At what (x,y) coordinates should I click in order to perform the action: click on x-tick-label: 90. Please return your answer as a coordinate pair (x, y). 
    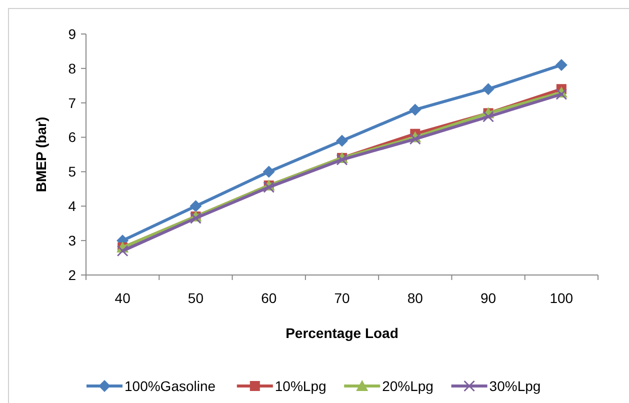
    Looking at the image, I should click on (488, 298).